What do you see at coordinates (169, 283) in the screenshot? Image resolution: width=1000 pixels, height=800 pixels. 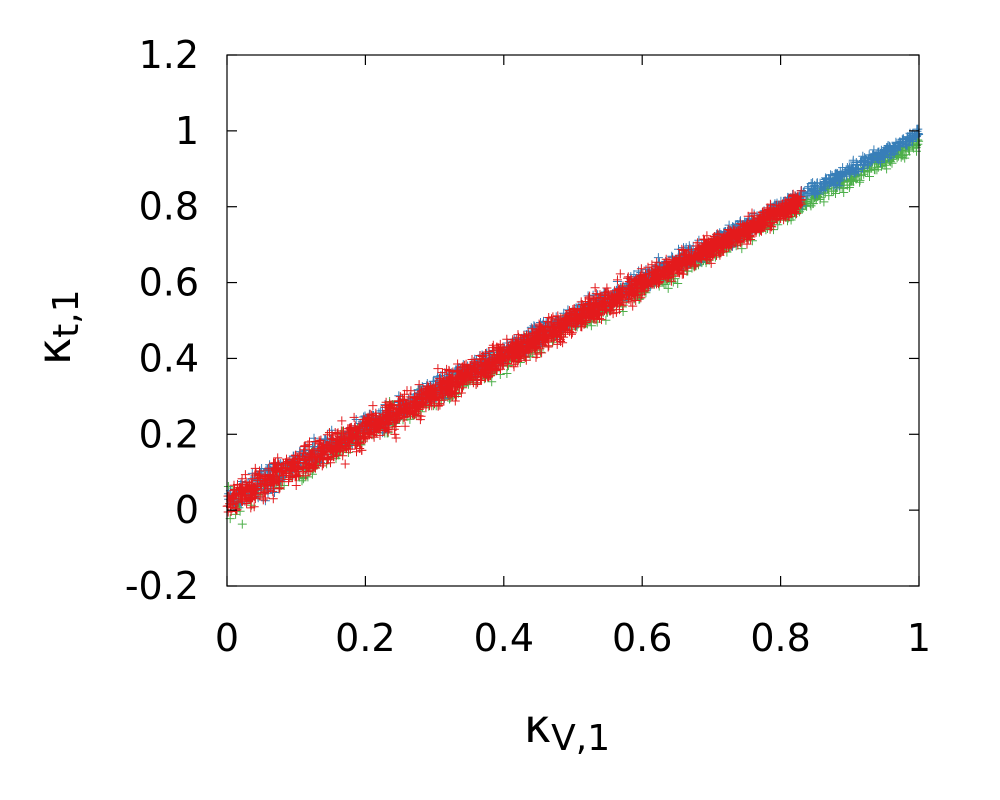 I see `y-tick-label: 0.6` at bounding box center [169, 283].